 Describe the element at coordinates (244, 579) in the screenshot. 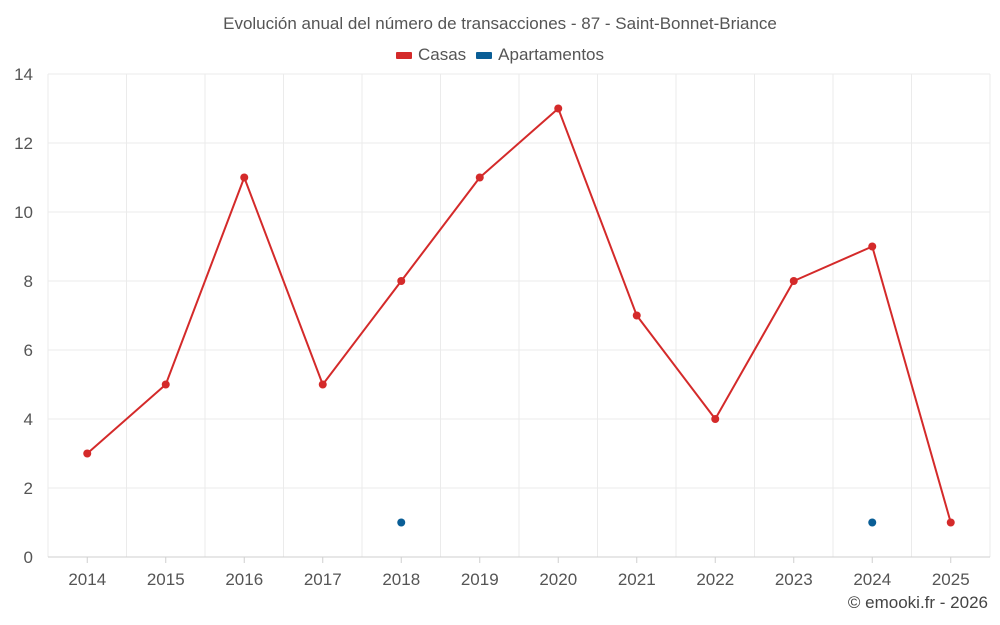

I see `x-tick-label: 2016` at that location.